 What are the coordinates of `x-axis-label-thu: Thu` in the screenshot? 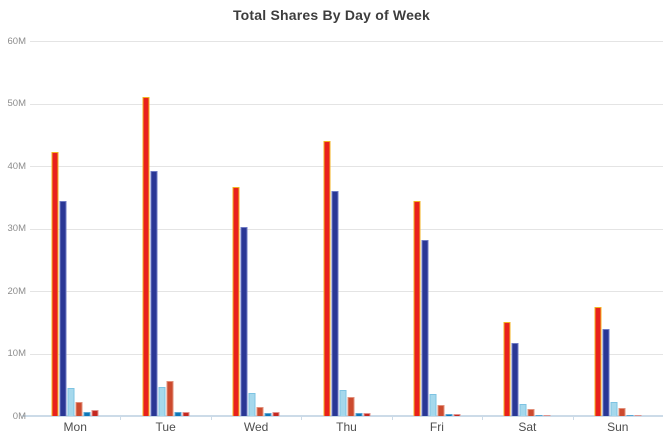 It's located at (346, 427).